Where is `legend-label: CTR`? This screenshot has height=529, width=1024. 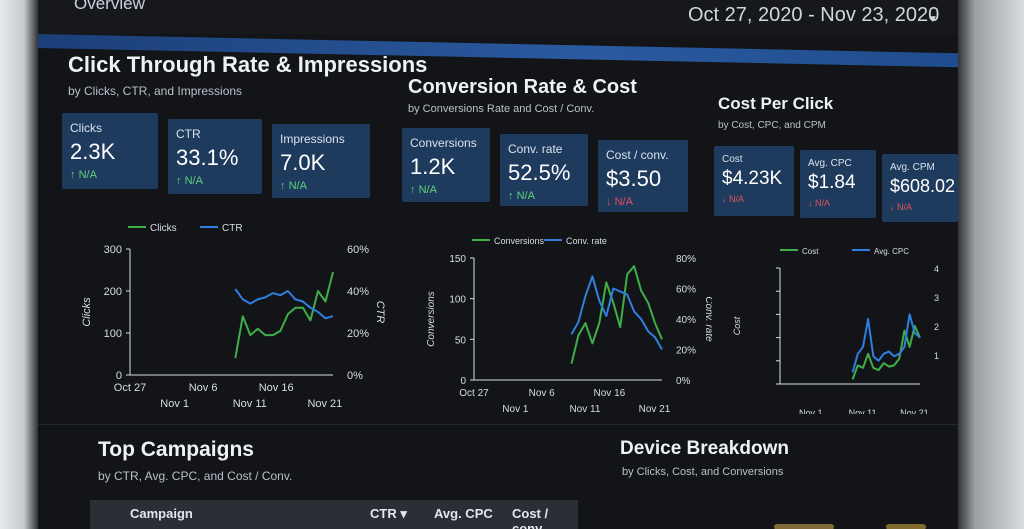 legend-label: CTR is located at coordinates (232, 228).